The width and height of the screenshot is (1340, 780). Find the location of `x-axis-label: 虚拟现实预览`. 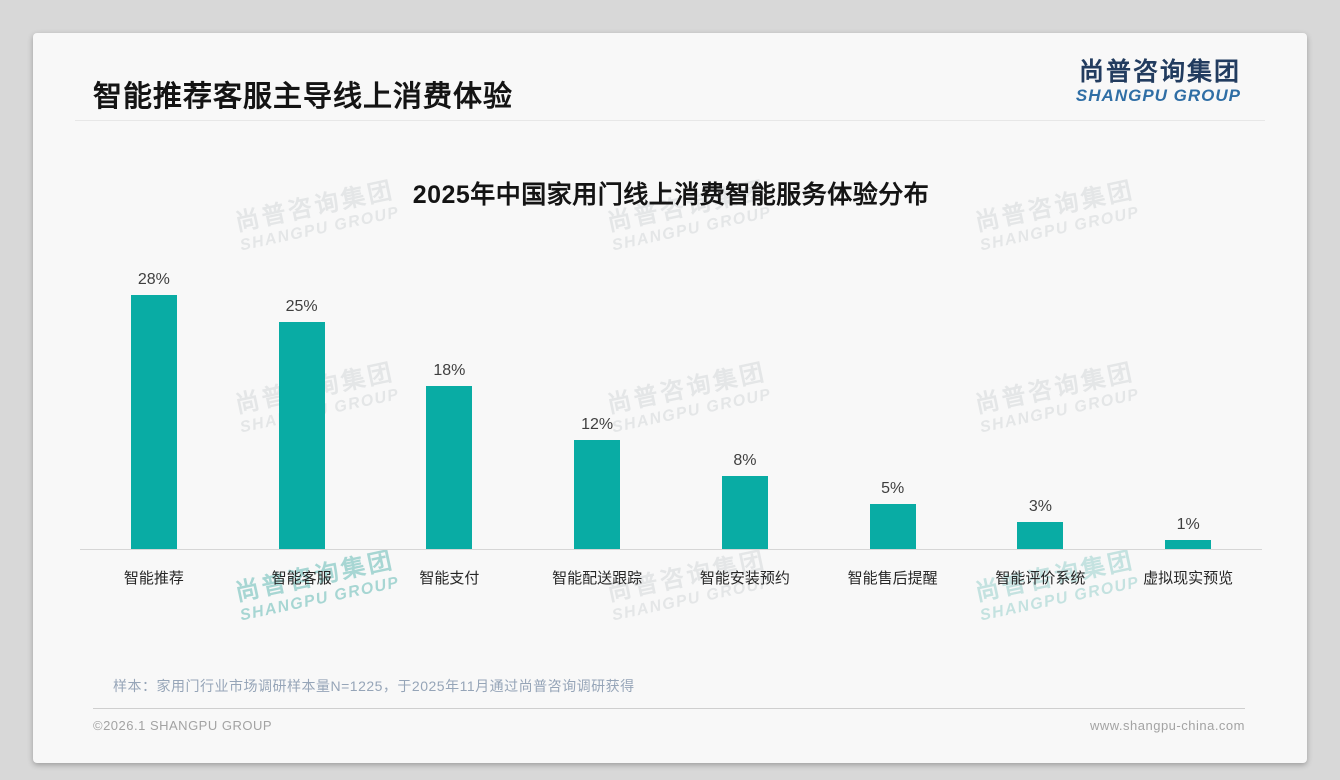

x-axis-label: 虚拟现实预览 is located at coordinates (1188, 578).